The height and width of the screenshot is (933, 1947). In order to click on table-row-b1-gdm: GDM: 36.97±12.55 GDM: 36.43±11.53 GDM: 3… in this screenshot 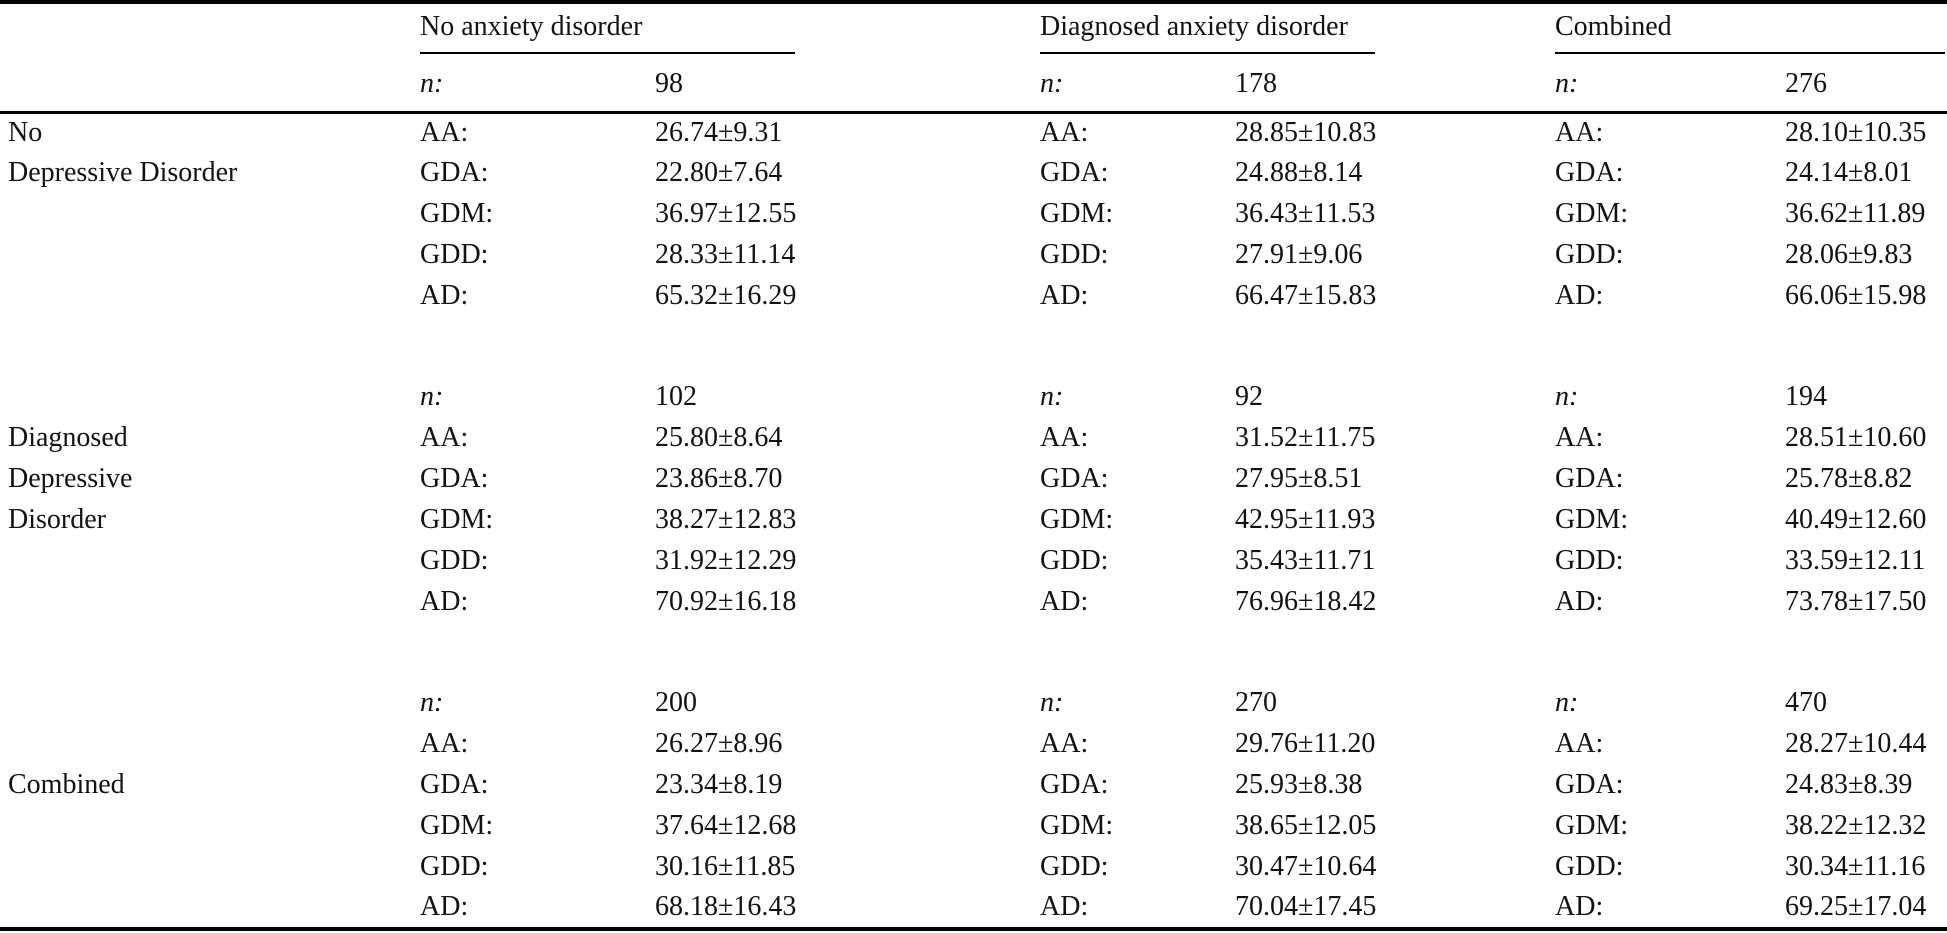, I will do `click(973, 214)`.